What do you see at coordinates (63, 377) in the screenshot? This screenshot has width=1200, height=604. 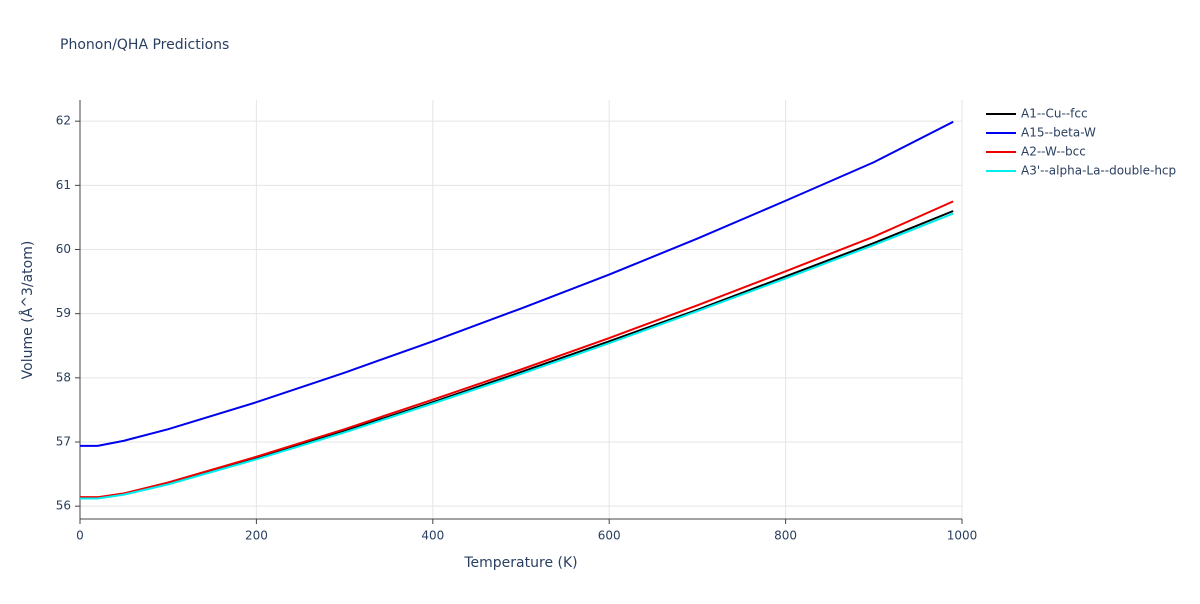 I see `y-tick-label: 58` at bounding box center [63, 377].